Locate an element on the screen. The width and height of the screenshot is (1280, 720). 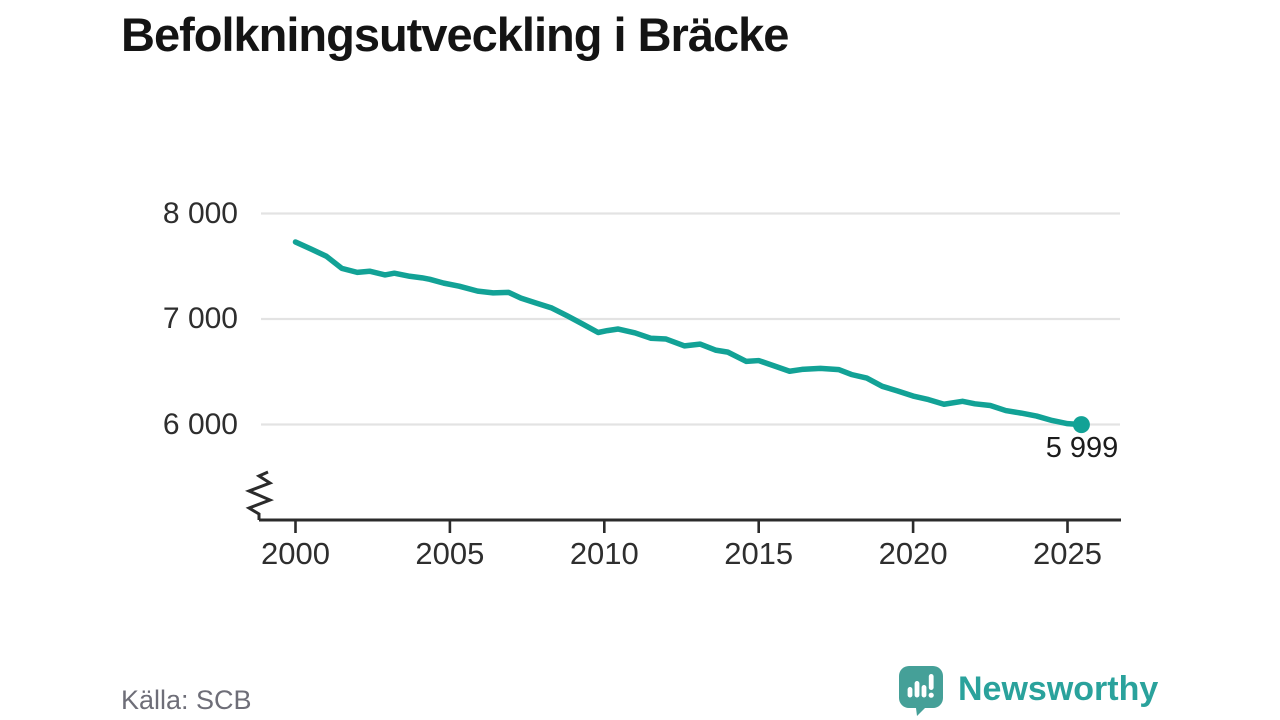
axis-break-icon is located at coordinates (259, 495).